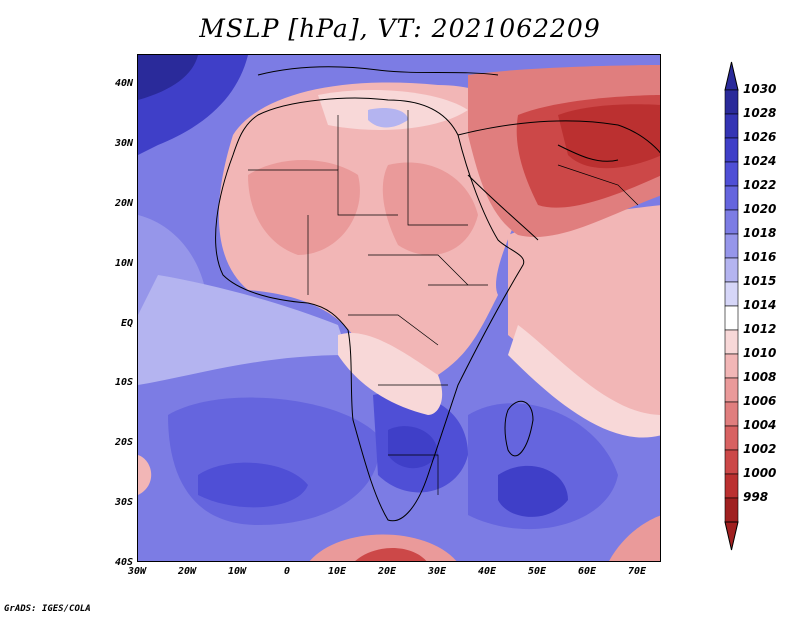 This screenshot has height=618, width=800. I want to click on sudan-low, so click(430, 208).